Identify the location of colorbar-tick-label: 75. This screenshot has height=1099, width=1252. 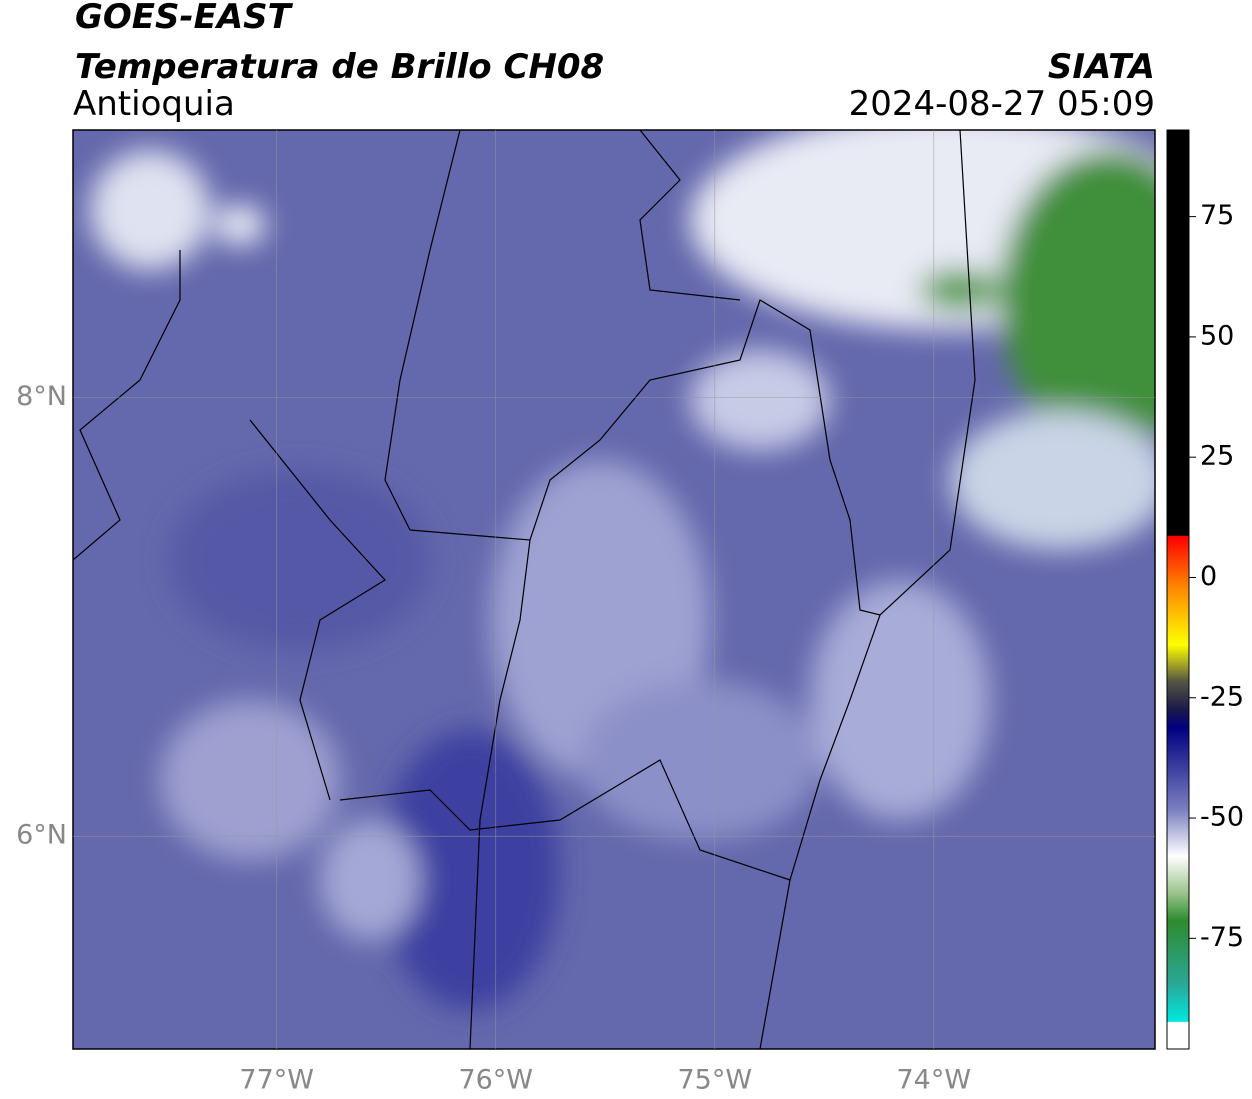
(1217, 215).